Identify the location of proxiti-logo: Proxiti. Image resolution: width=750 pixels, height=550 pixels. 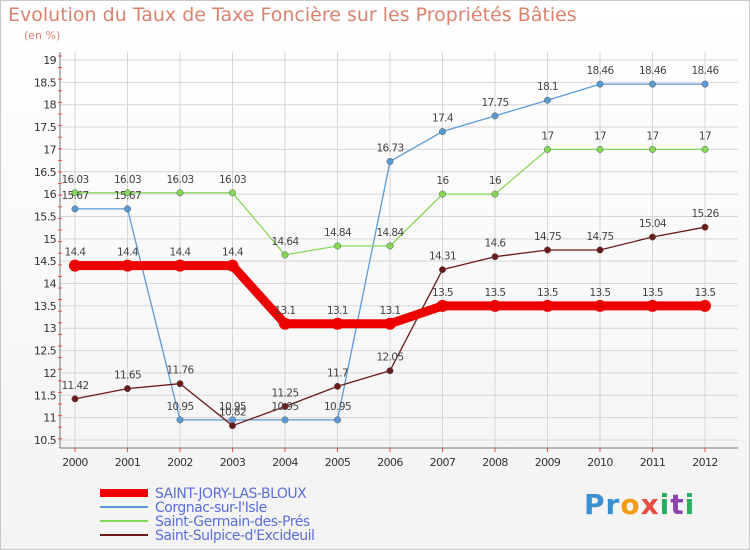
(639, 504).